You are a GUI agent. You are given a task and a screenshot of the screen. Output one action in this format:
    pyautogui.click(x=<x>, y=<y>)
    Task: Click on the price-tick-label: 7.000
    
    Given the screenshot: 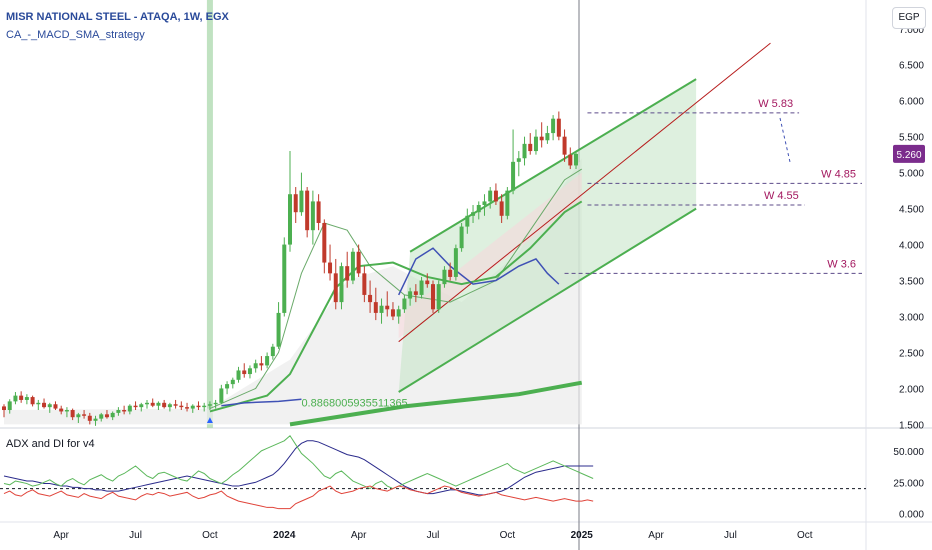 What is the action you would take?
    pyautogui.click(x=911, y=30)
    